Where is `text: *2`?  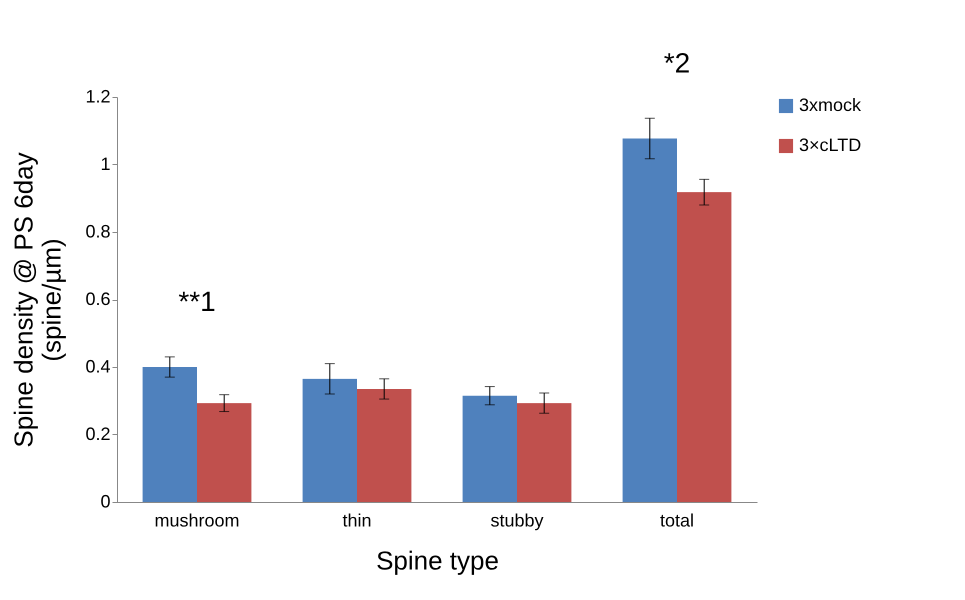 text: *2 is located at coordinates (677, 62).